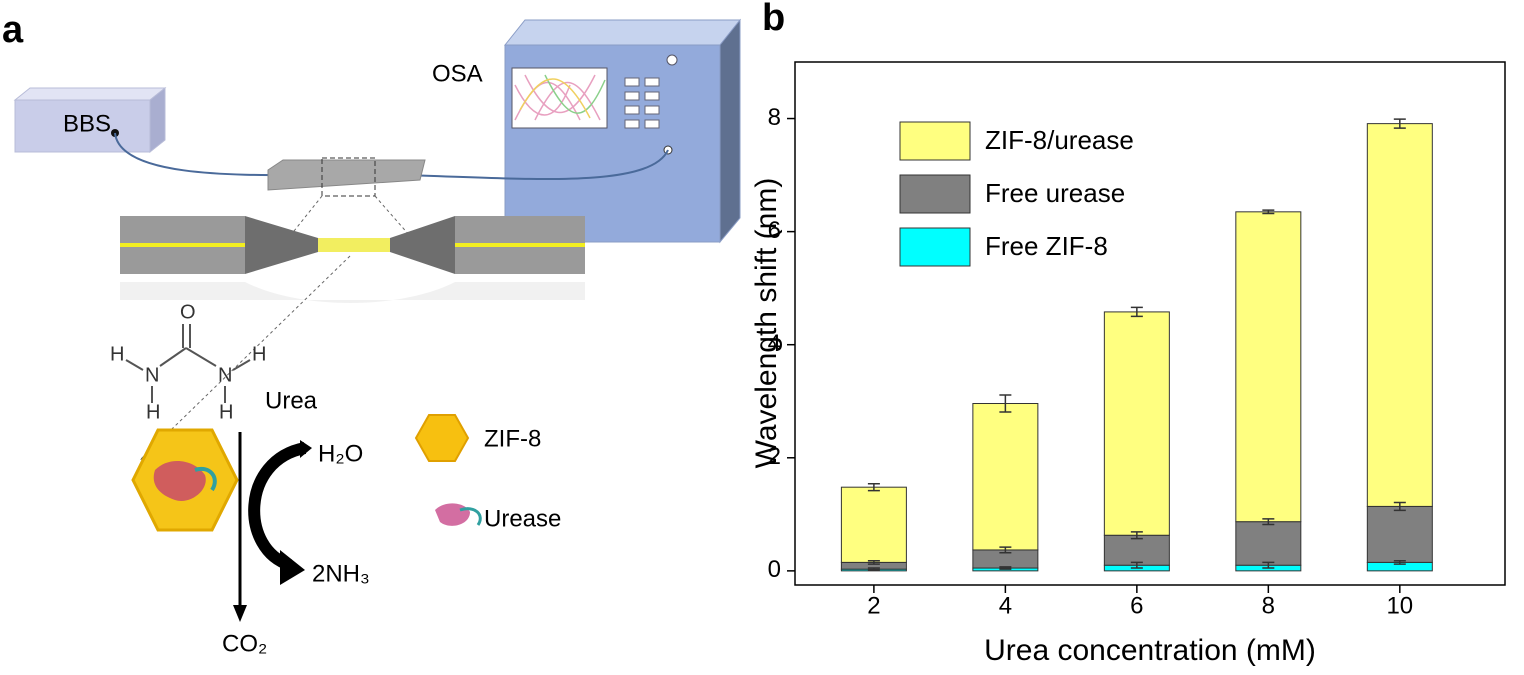  I want to click on x-tick-label: 8, so click(1268, 605).